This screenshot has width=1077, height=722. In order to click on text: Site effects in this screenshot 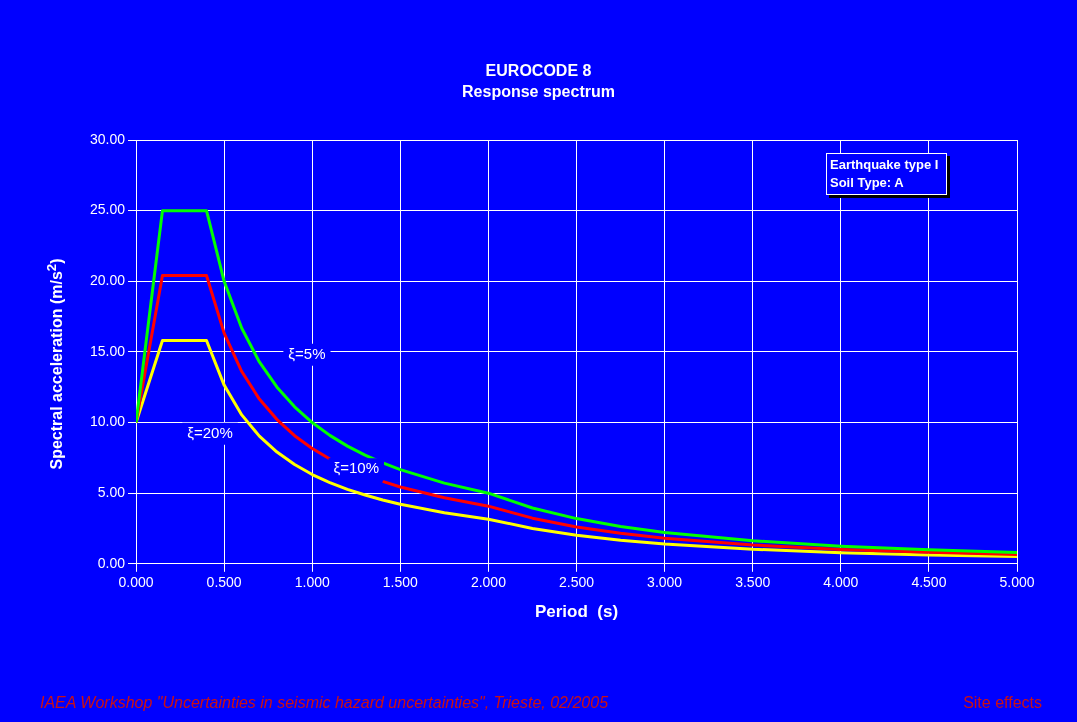, I will do `click(1002, 703)`.